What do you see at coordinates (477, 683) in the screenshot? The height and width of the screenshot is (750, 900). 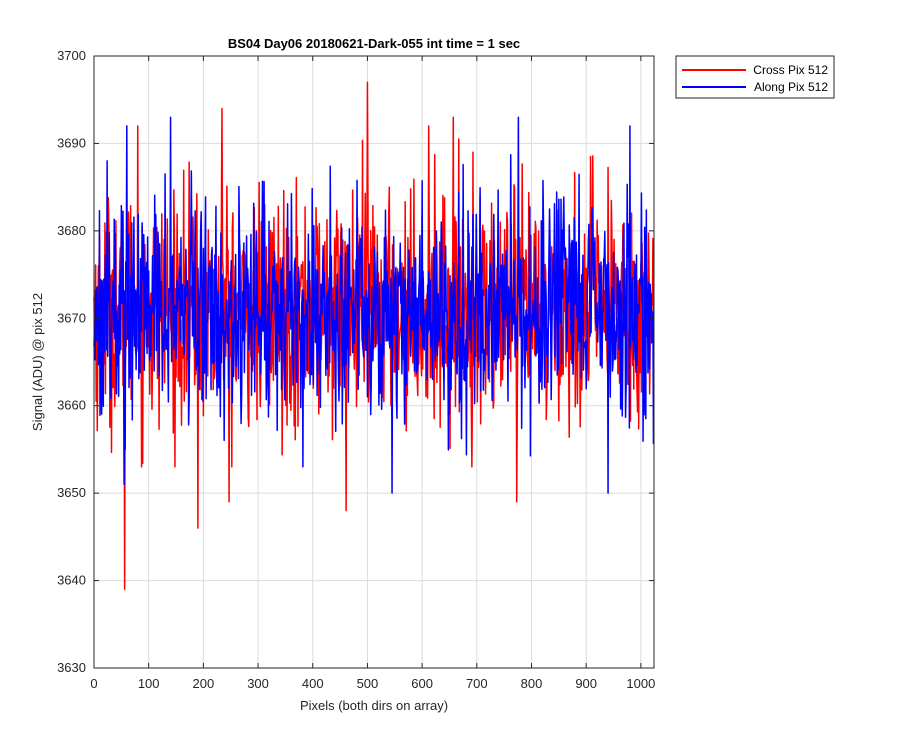 I see `x-tick-label: 700` at bounding box center [477, 683].